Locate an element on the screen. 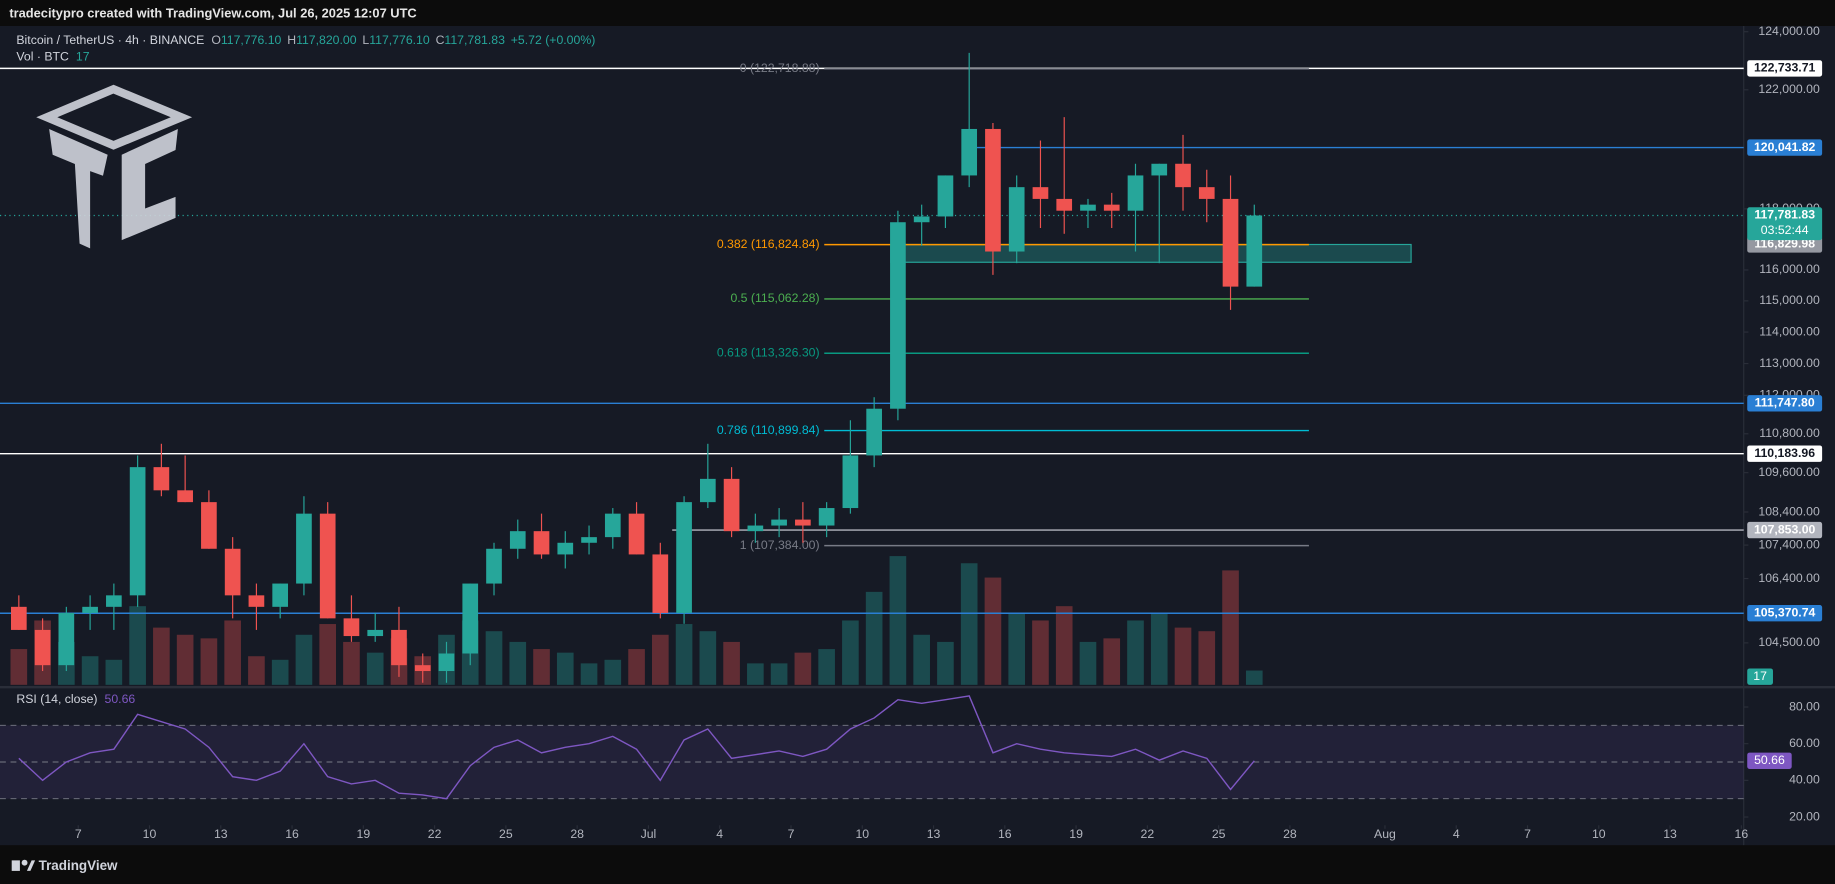 The image size is (1835, 884). logo-t is located at coordinates (78, 188).